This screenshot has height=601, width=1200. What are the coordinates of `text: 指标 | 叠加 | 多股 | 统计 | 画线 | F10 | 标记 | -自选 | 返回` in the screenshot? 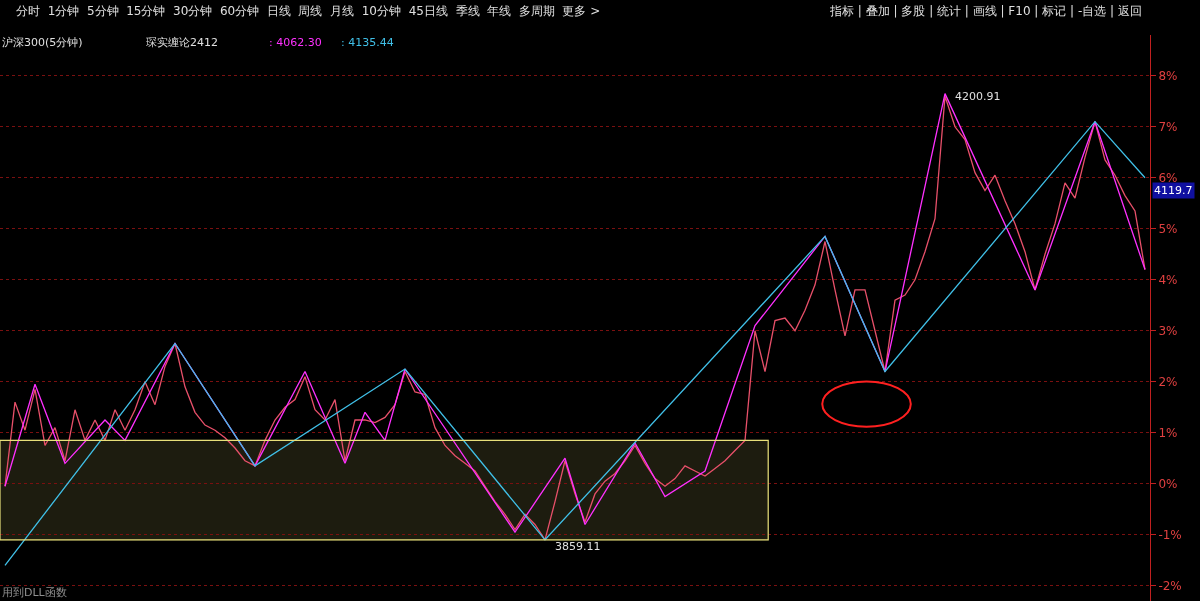 It's located at (985, 11).